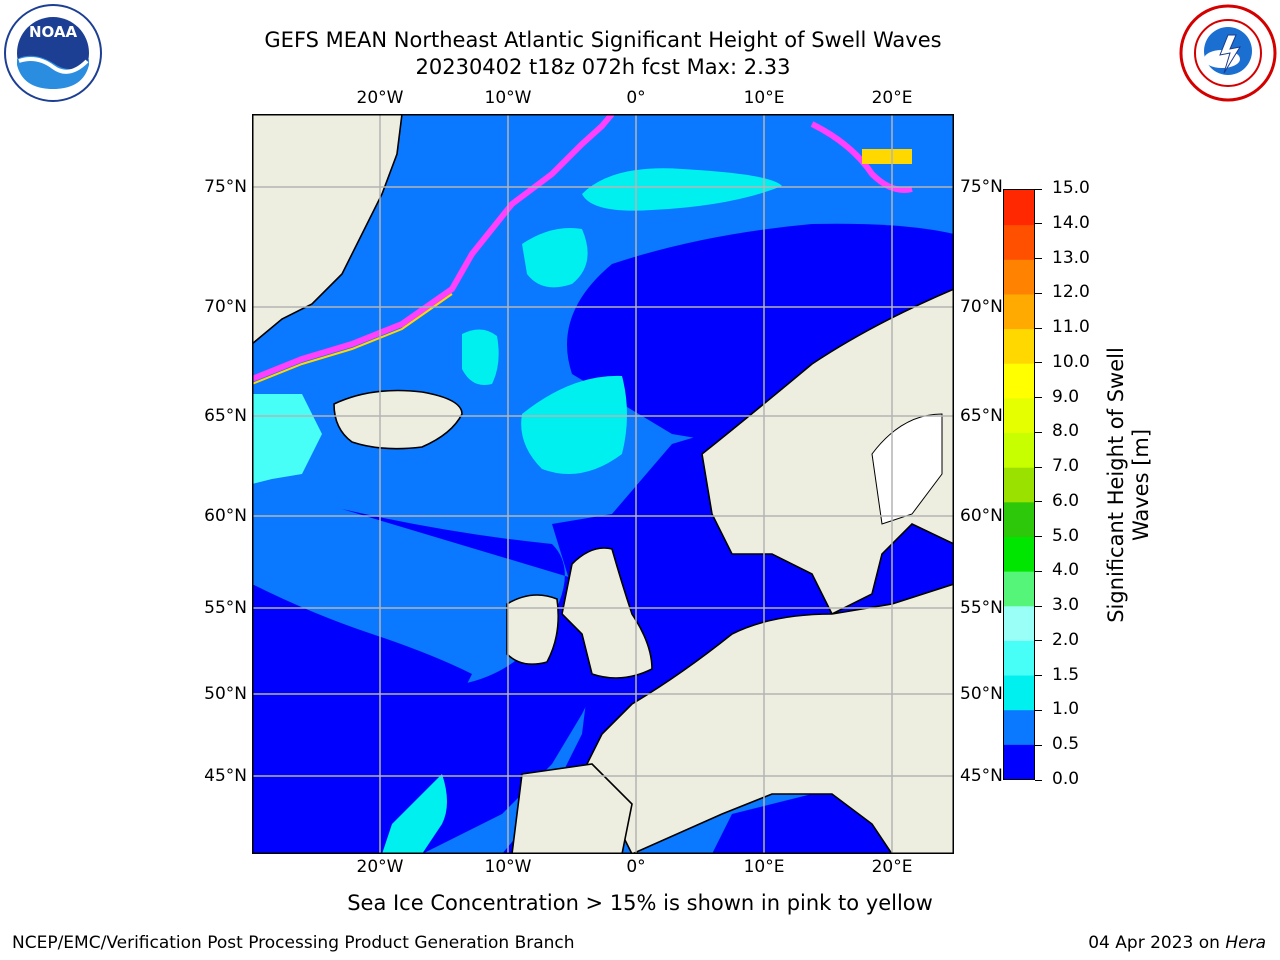 This screenshot has width=1280, height=960. What do you see at coordinates (1066, 744) in the screenshot?
I see `colorbar-tick-label: 0.5` at bounding box center [1066, 744].